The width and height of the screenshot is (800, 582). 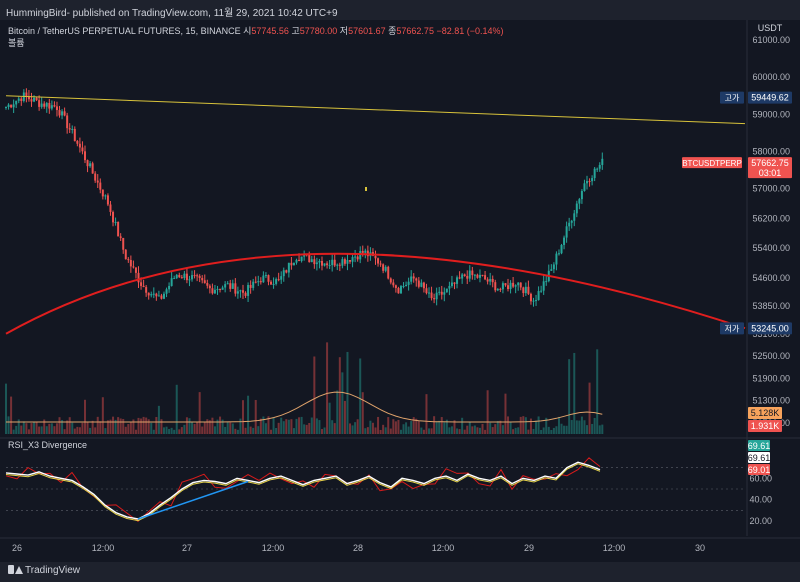 I want to click on footer-strip, so click(x=400, y=572).